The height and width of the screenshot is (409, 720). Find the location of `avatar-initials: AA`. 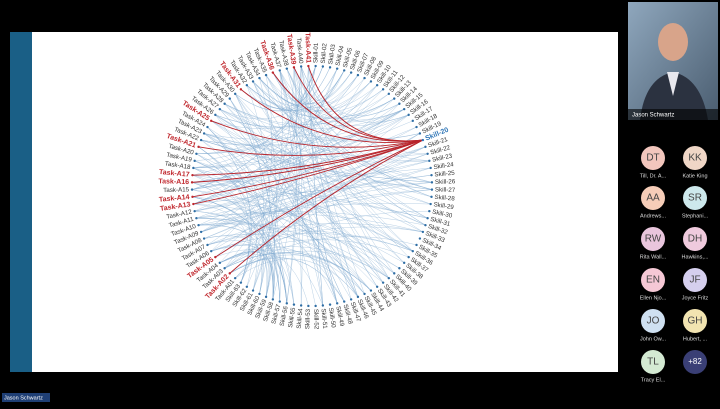

avatar-initials: AA is located at coordinates (653, 198).